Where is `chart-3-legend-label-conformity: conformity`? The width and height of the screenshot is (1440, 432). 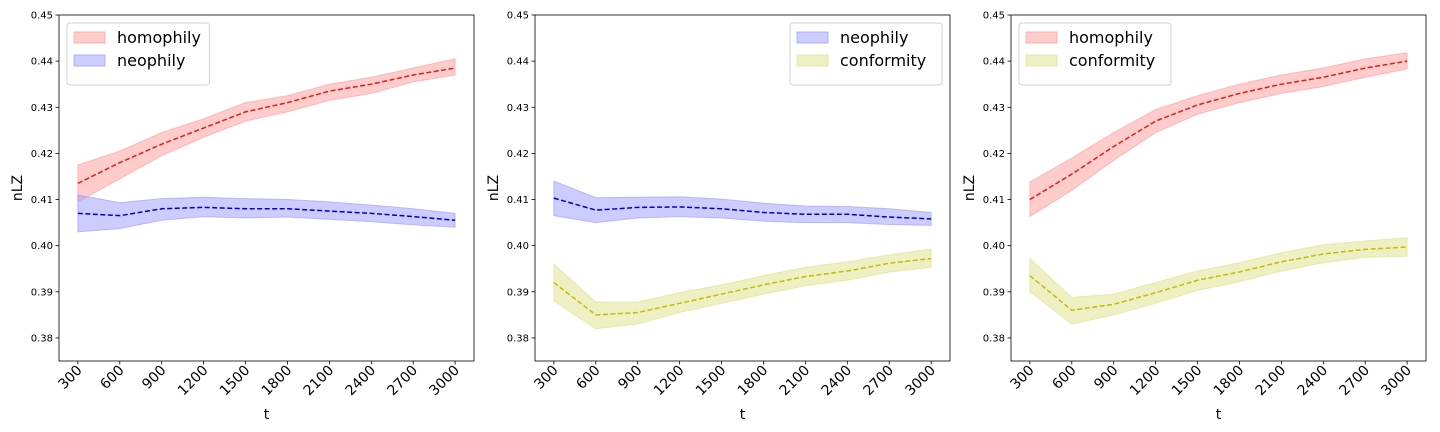
chart-3-legend-label-conformity: conformity is located at coordinates (1112, 60).